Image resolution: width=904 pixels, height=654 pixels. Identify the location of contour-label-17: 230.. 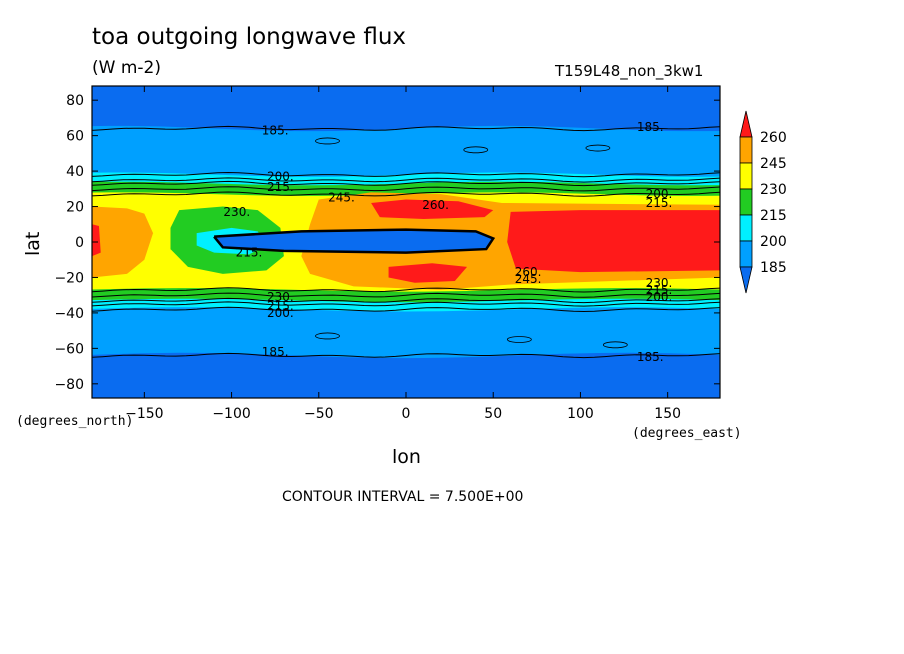
(659, 283).